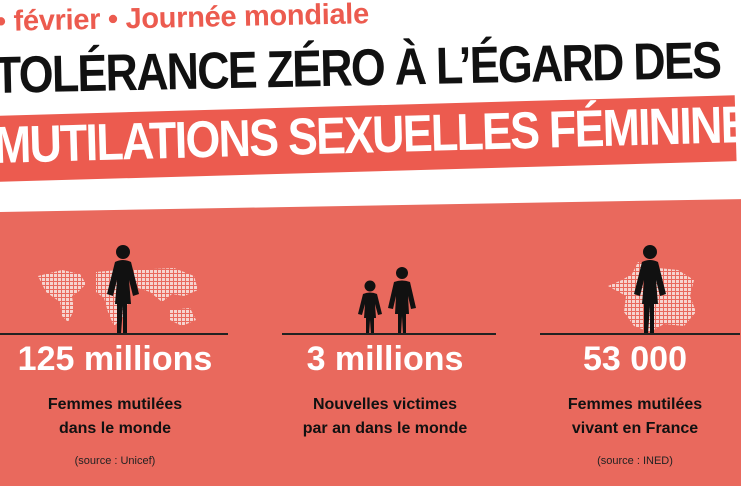  I want to click on stat-value: 125 millions, so click(115, 359).